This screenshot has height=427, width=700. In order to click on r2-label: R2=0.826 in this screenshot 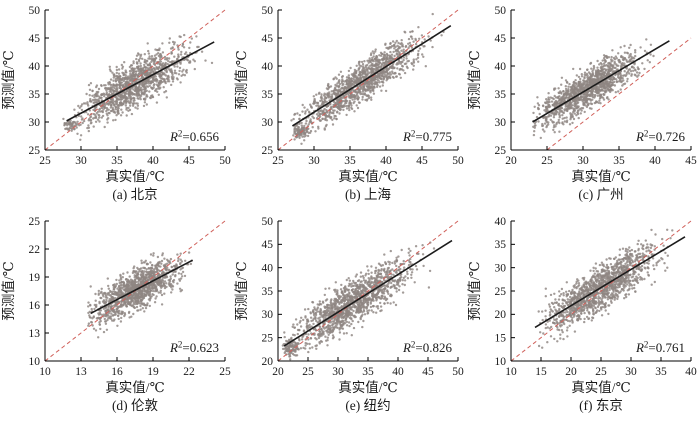, I will do `click(427, 348)`.